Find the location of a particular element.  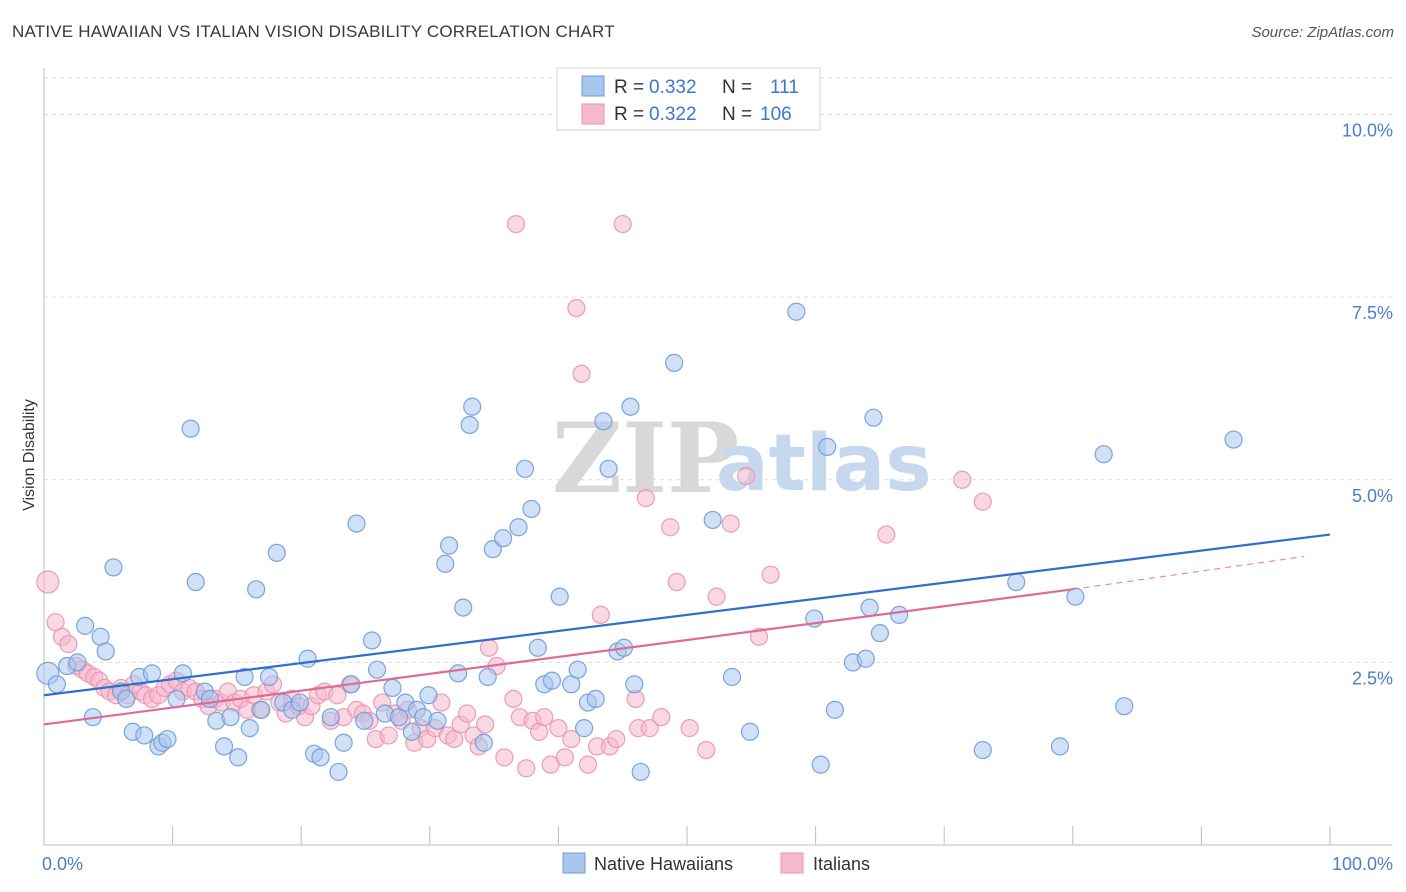

y-tick-label: 2.5% is located at coordinates (1372, 678).